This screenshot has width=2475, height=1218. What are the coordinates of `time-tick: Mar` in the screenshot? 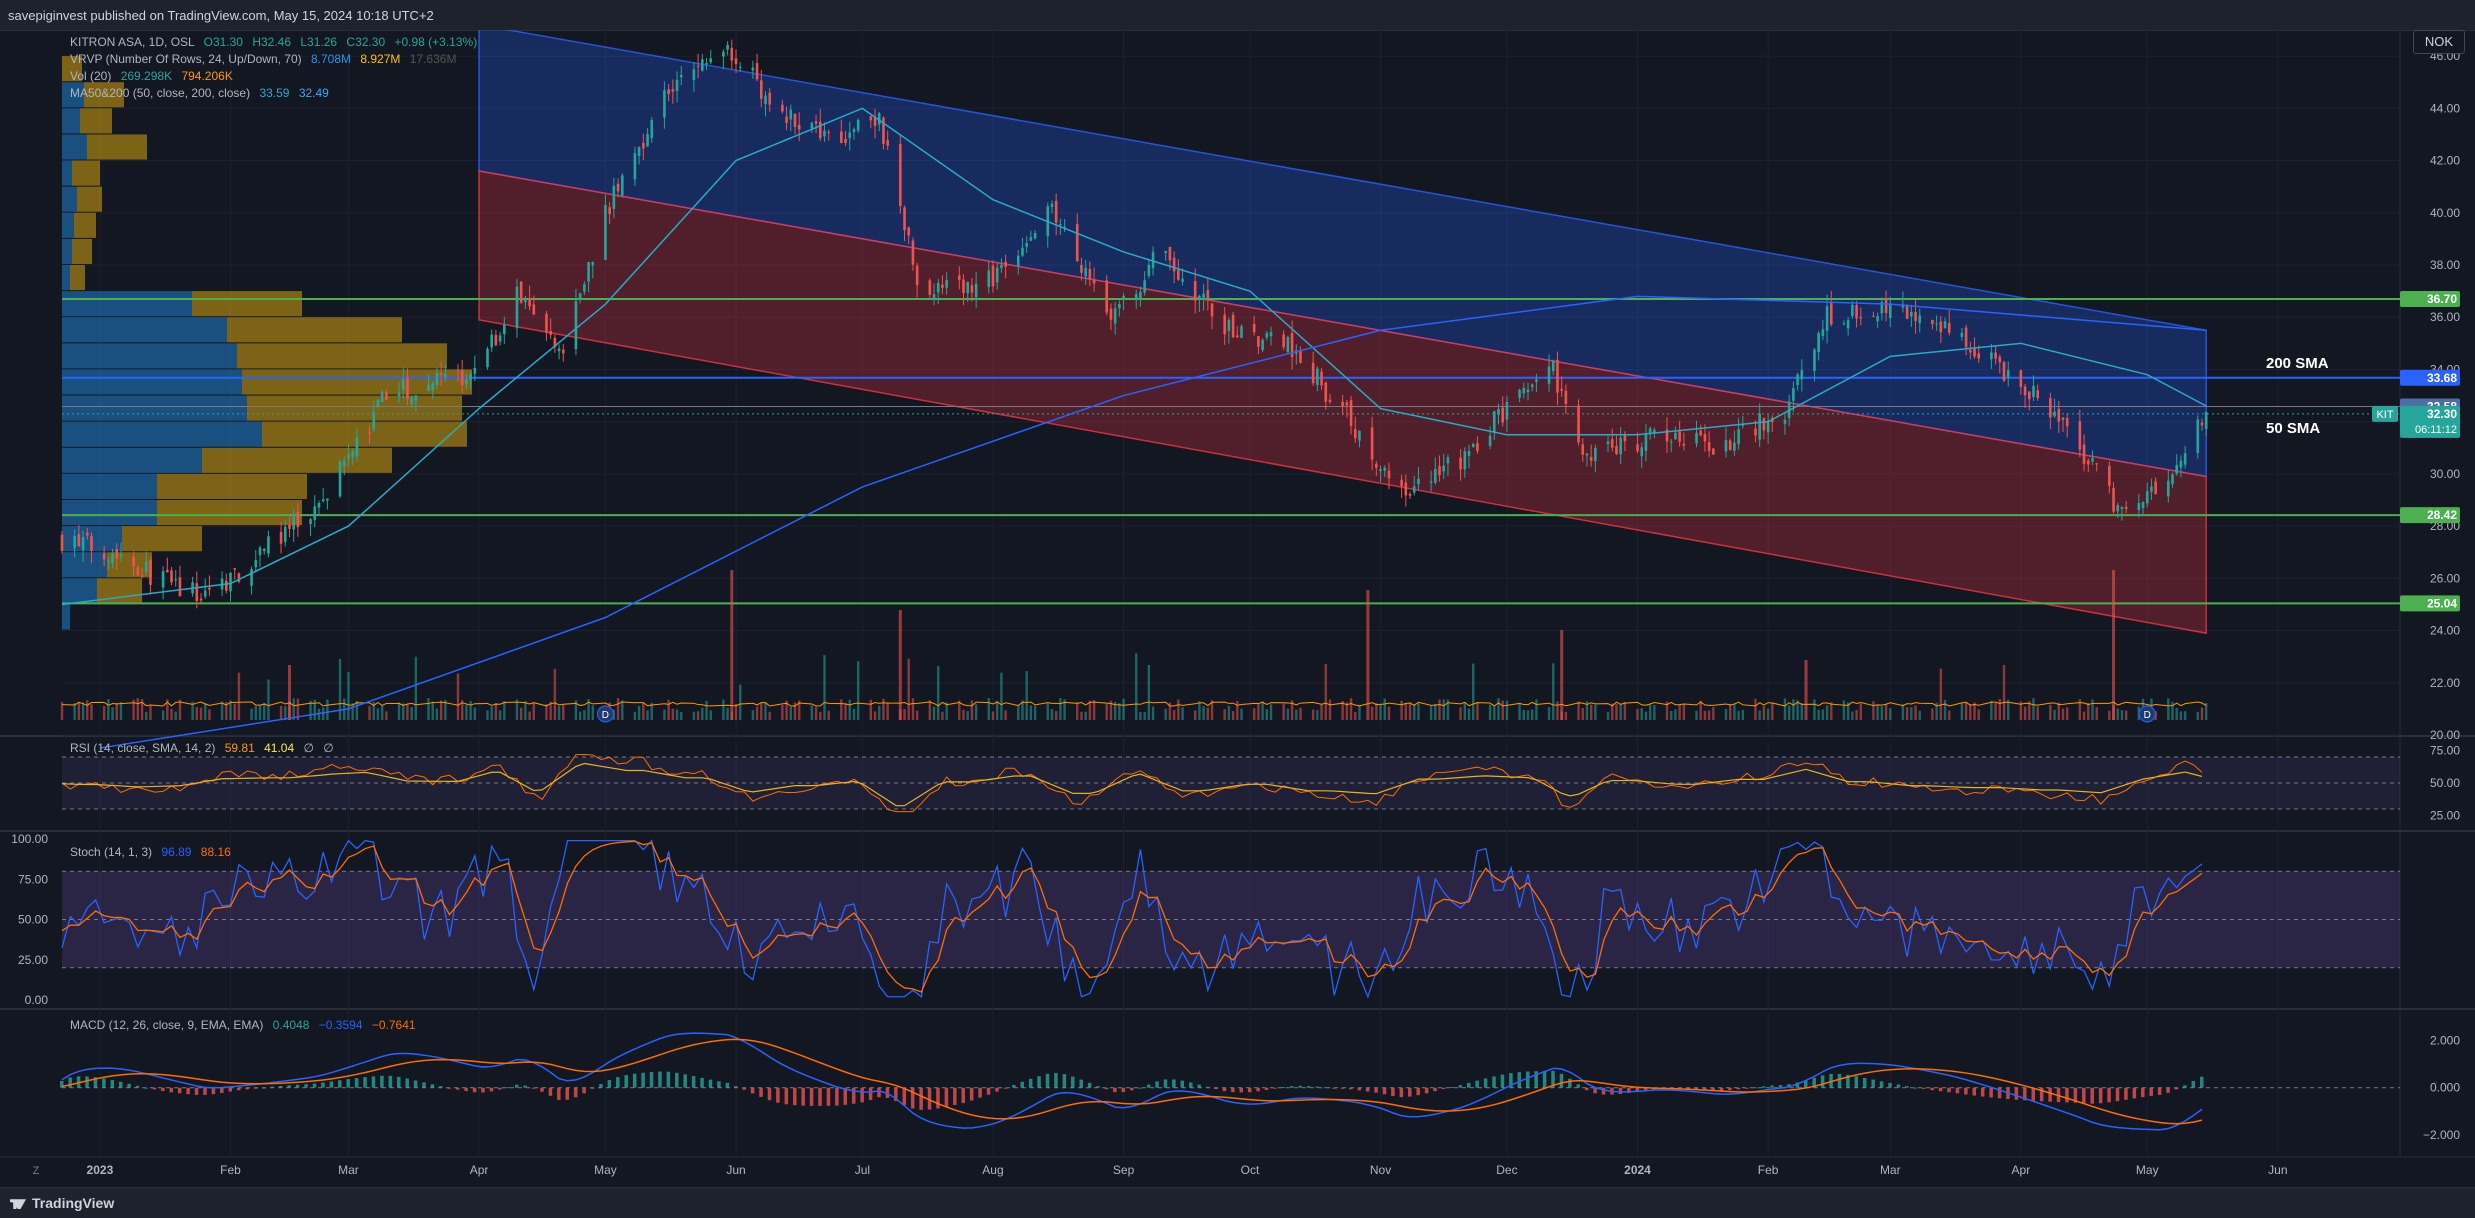 It's located at (1890, 1170).